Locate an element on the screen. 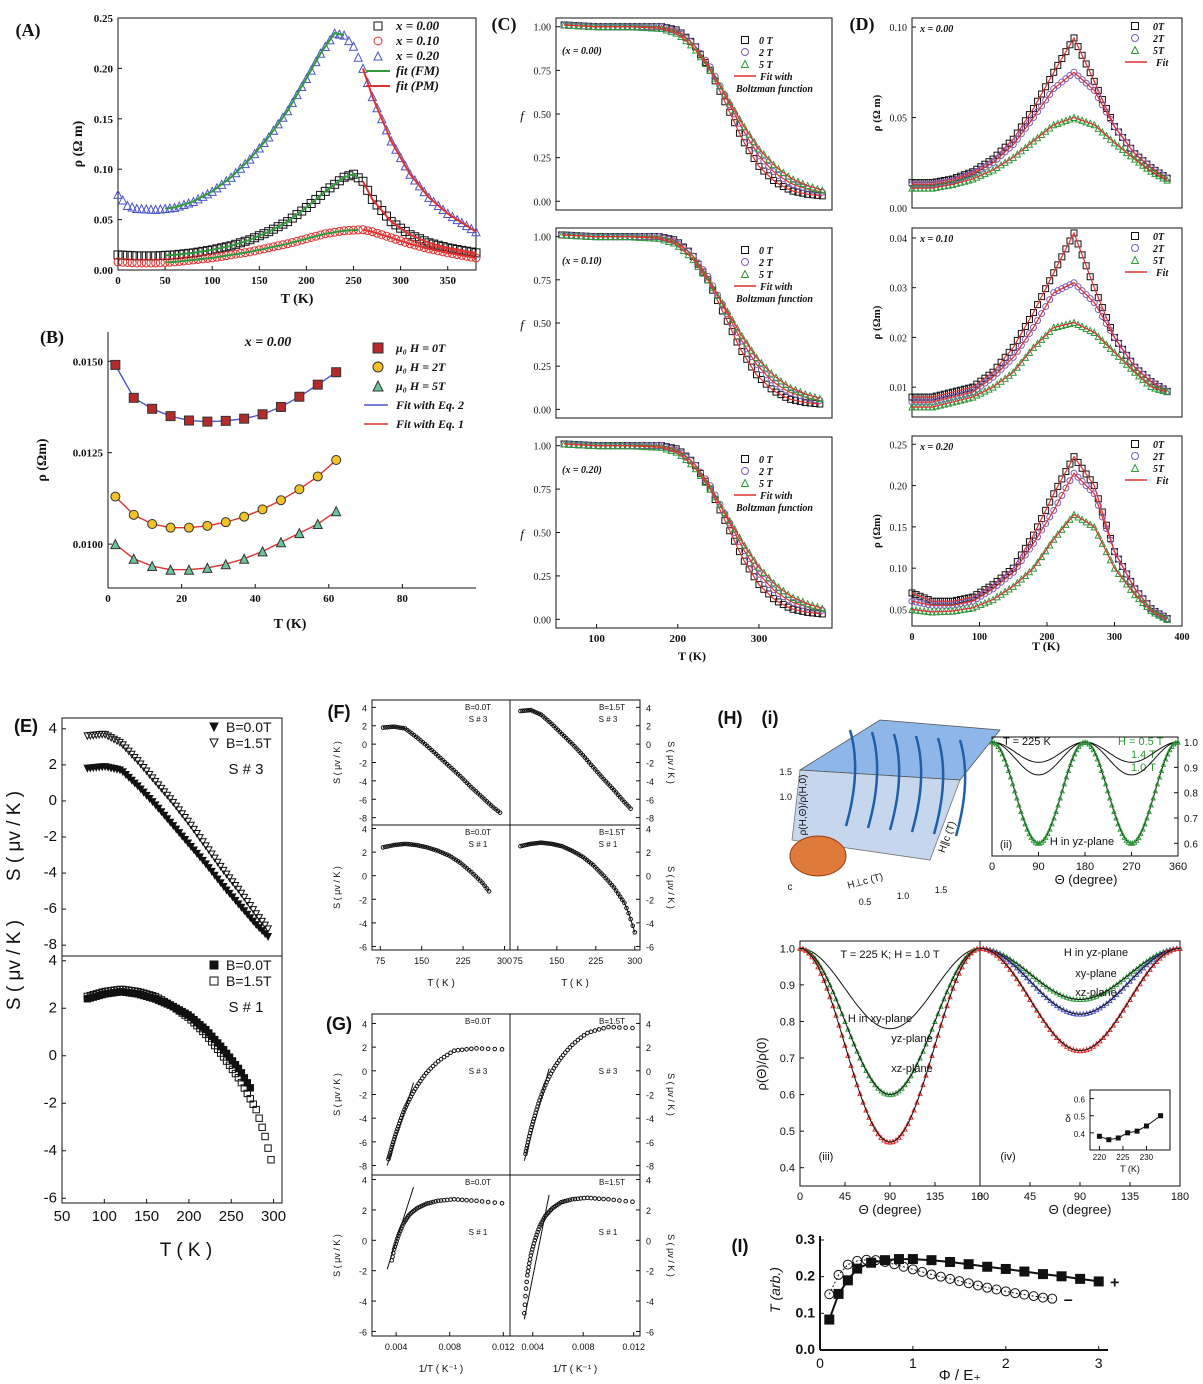 The image size is (1203, 1384). y-tick-label: 0 is located at coordinates (648, 877).